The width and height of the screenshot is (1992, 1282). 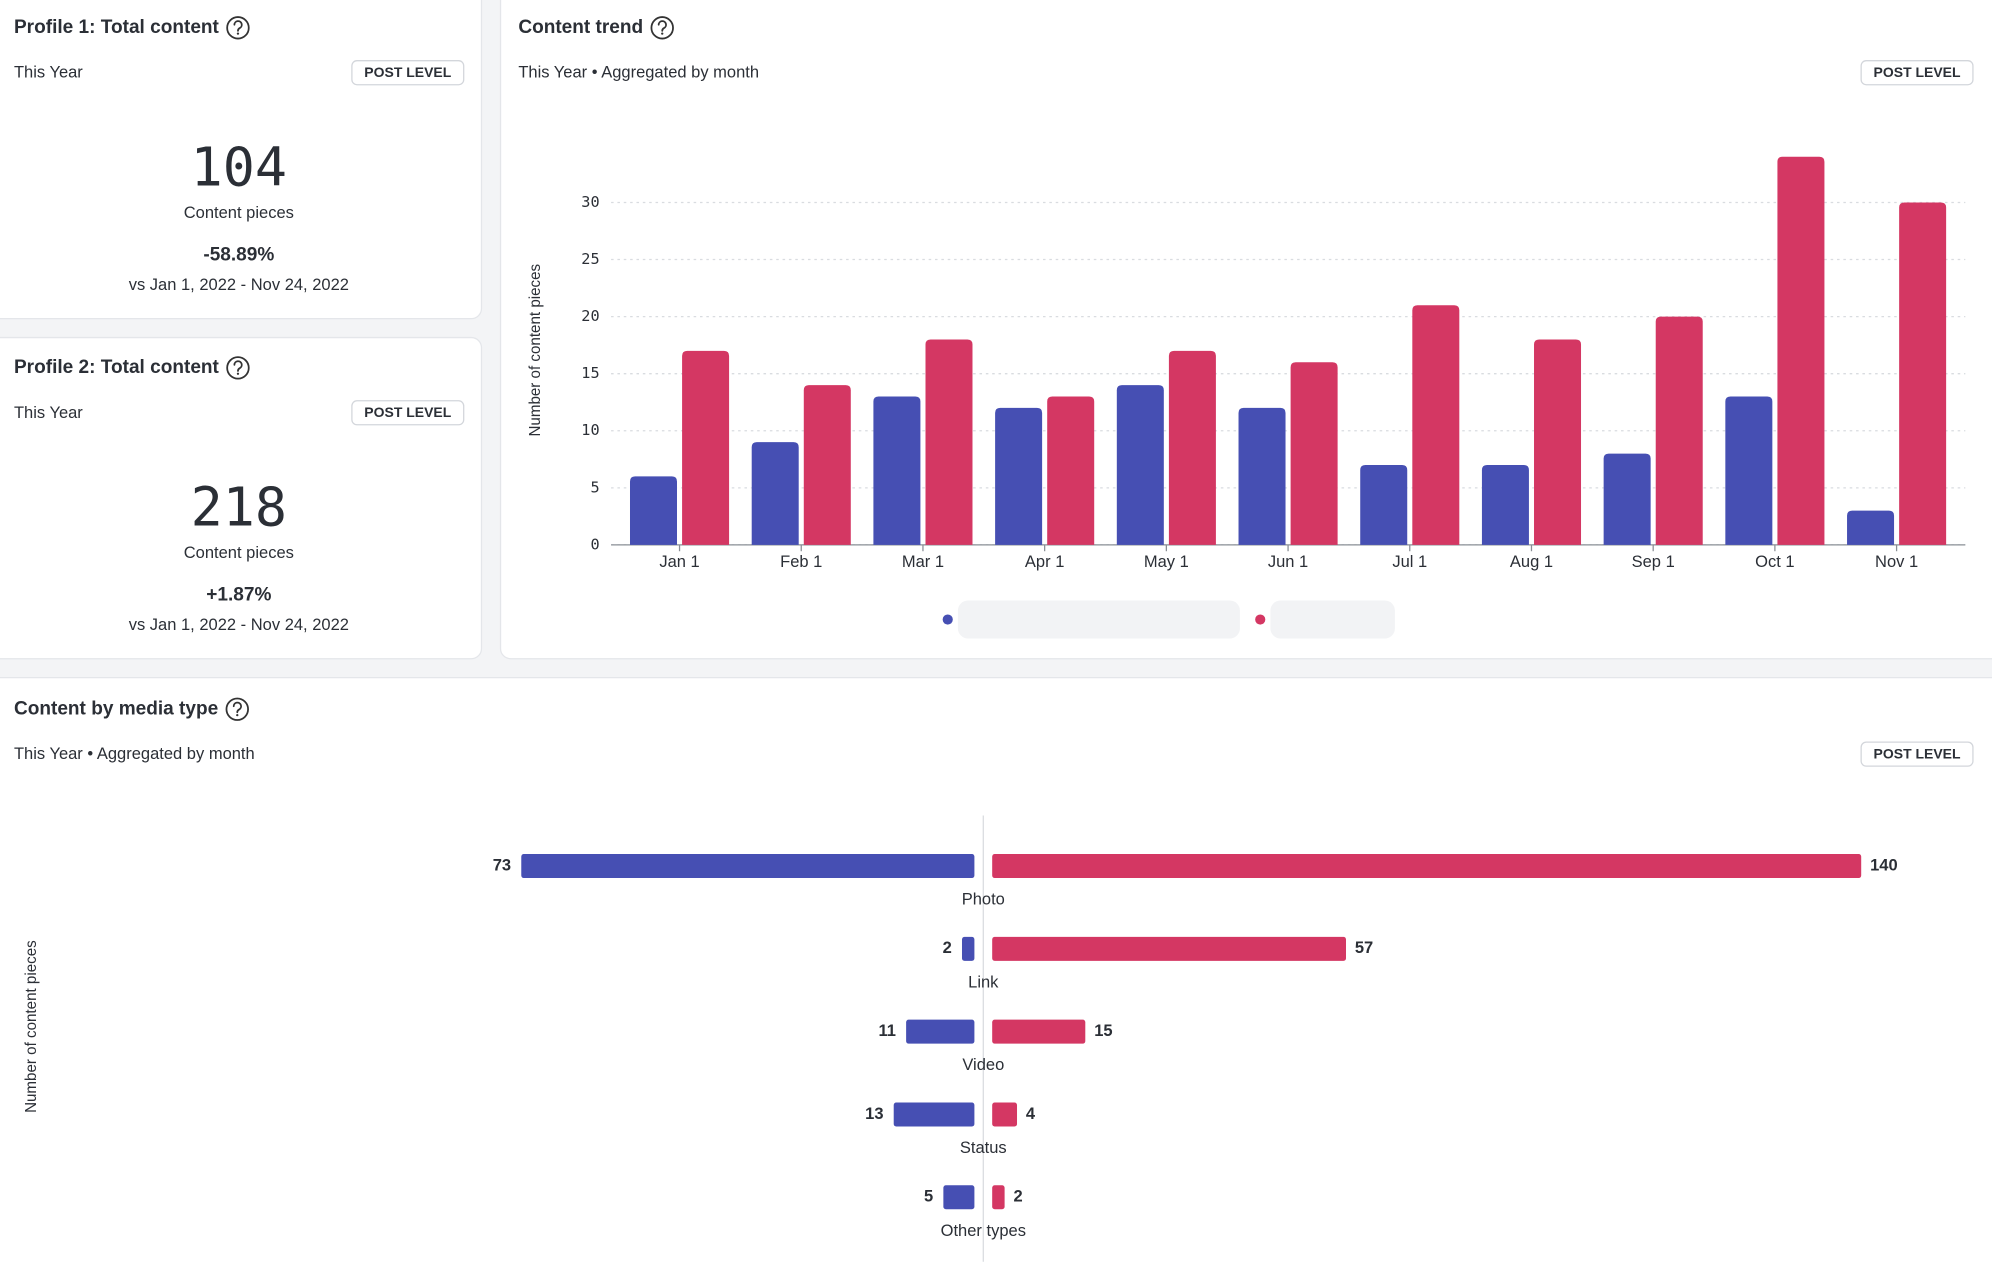 I want to click on x-tick-label: May 1, so click(x=1166, y=562).